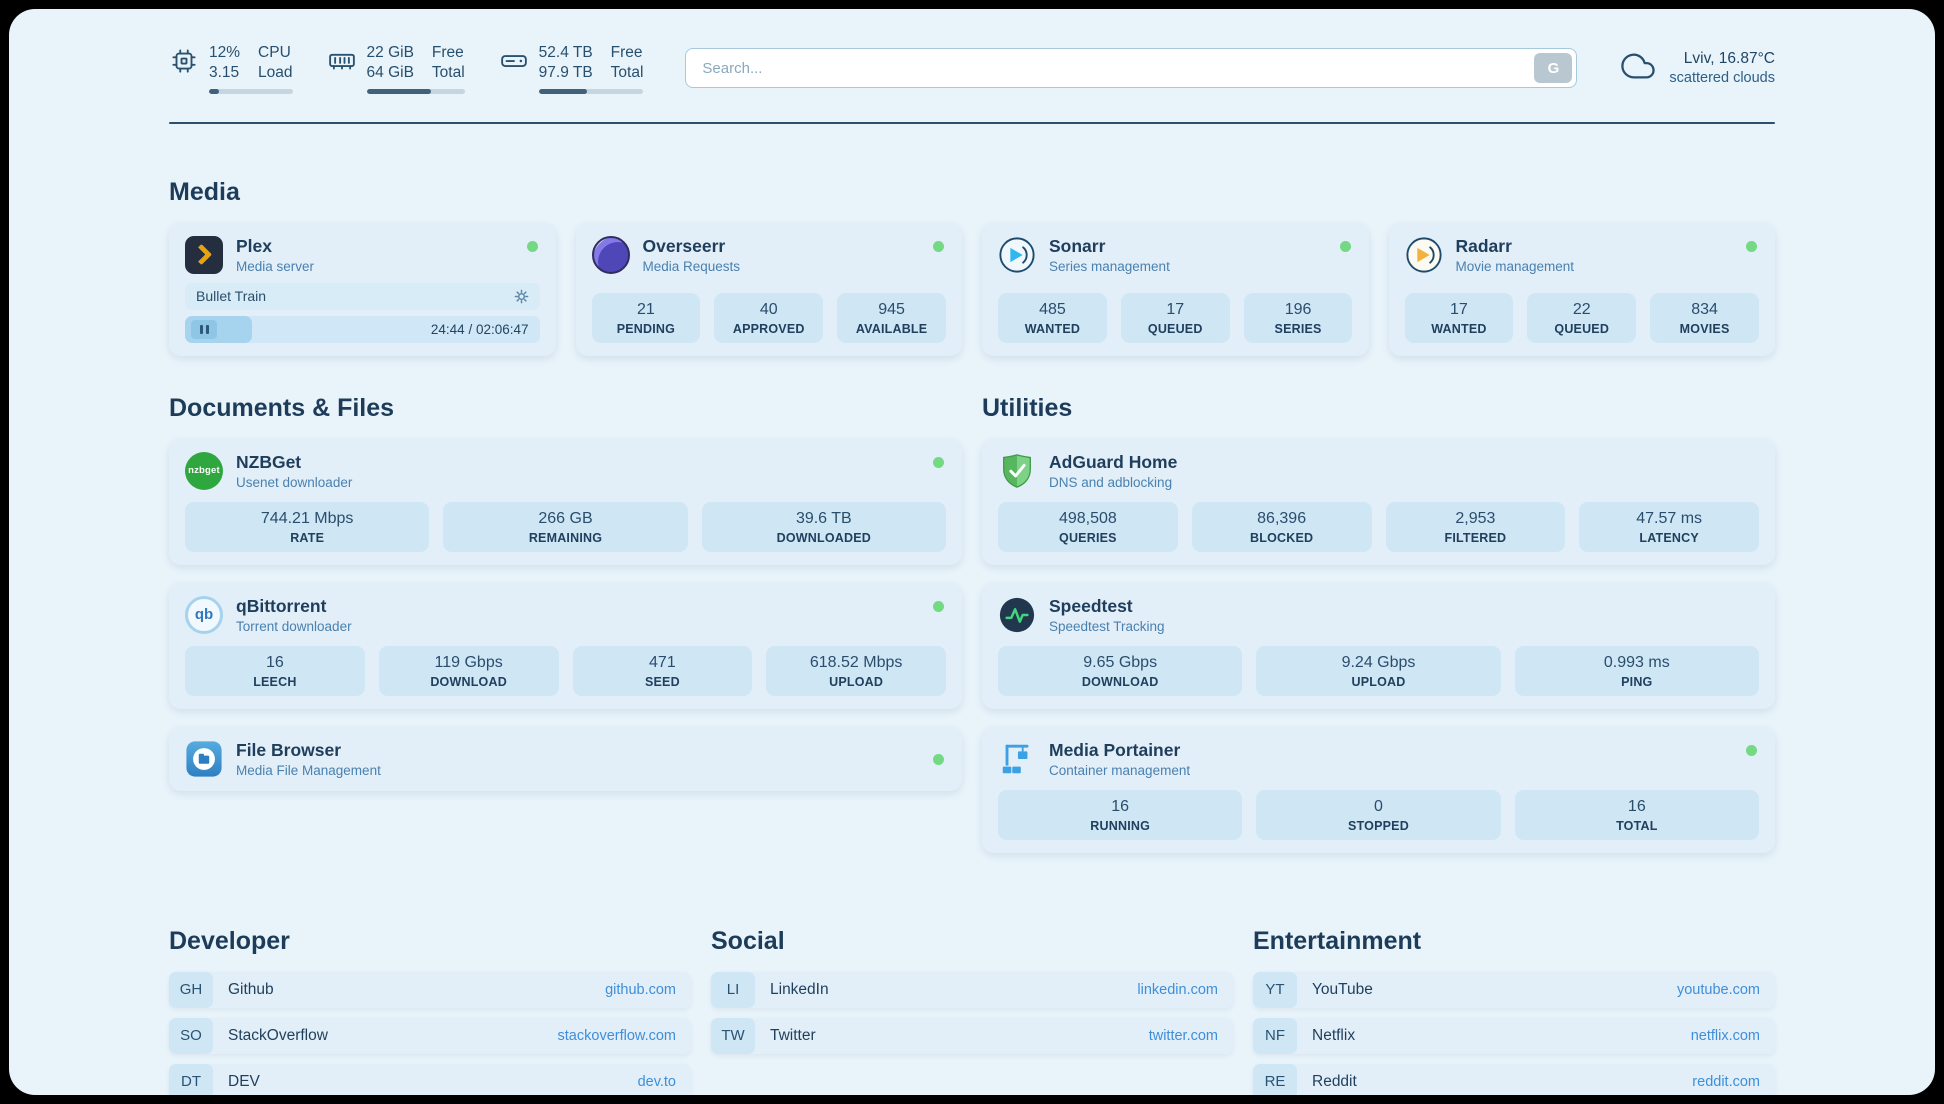 Image resolution: width=1944 pixels, height=1104 pixels. Describe the element at coordinates (1017, 759) in the screenshot. I see `portainer-icon` at that location.